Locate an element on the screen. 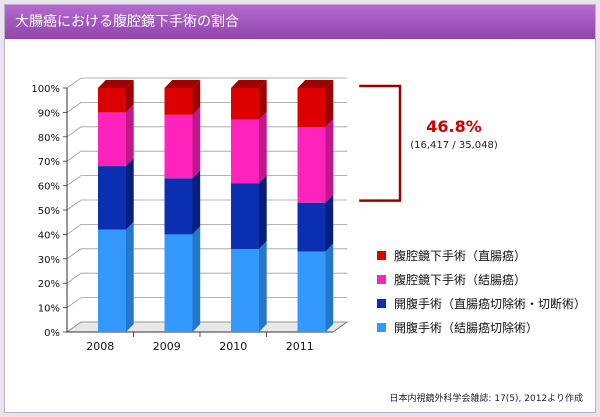 The image size is (600, 417). y-tick-label: 20% is located at coordinates (49, 284).